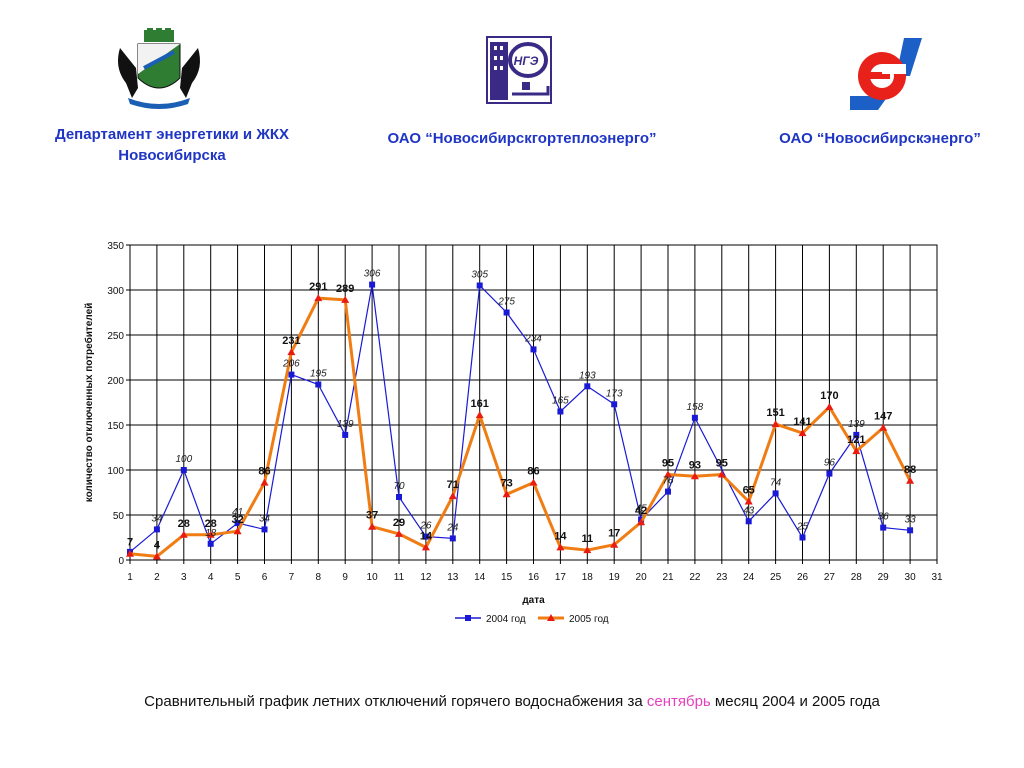 The image size is (1024, 768). I want to click on x-tick-label: 11, so click(399, 577).